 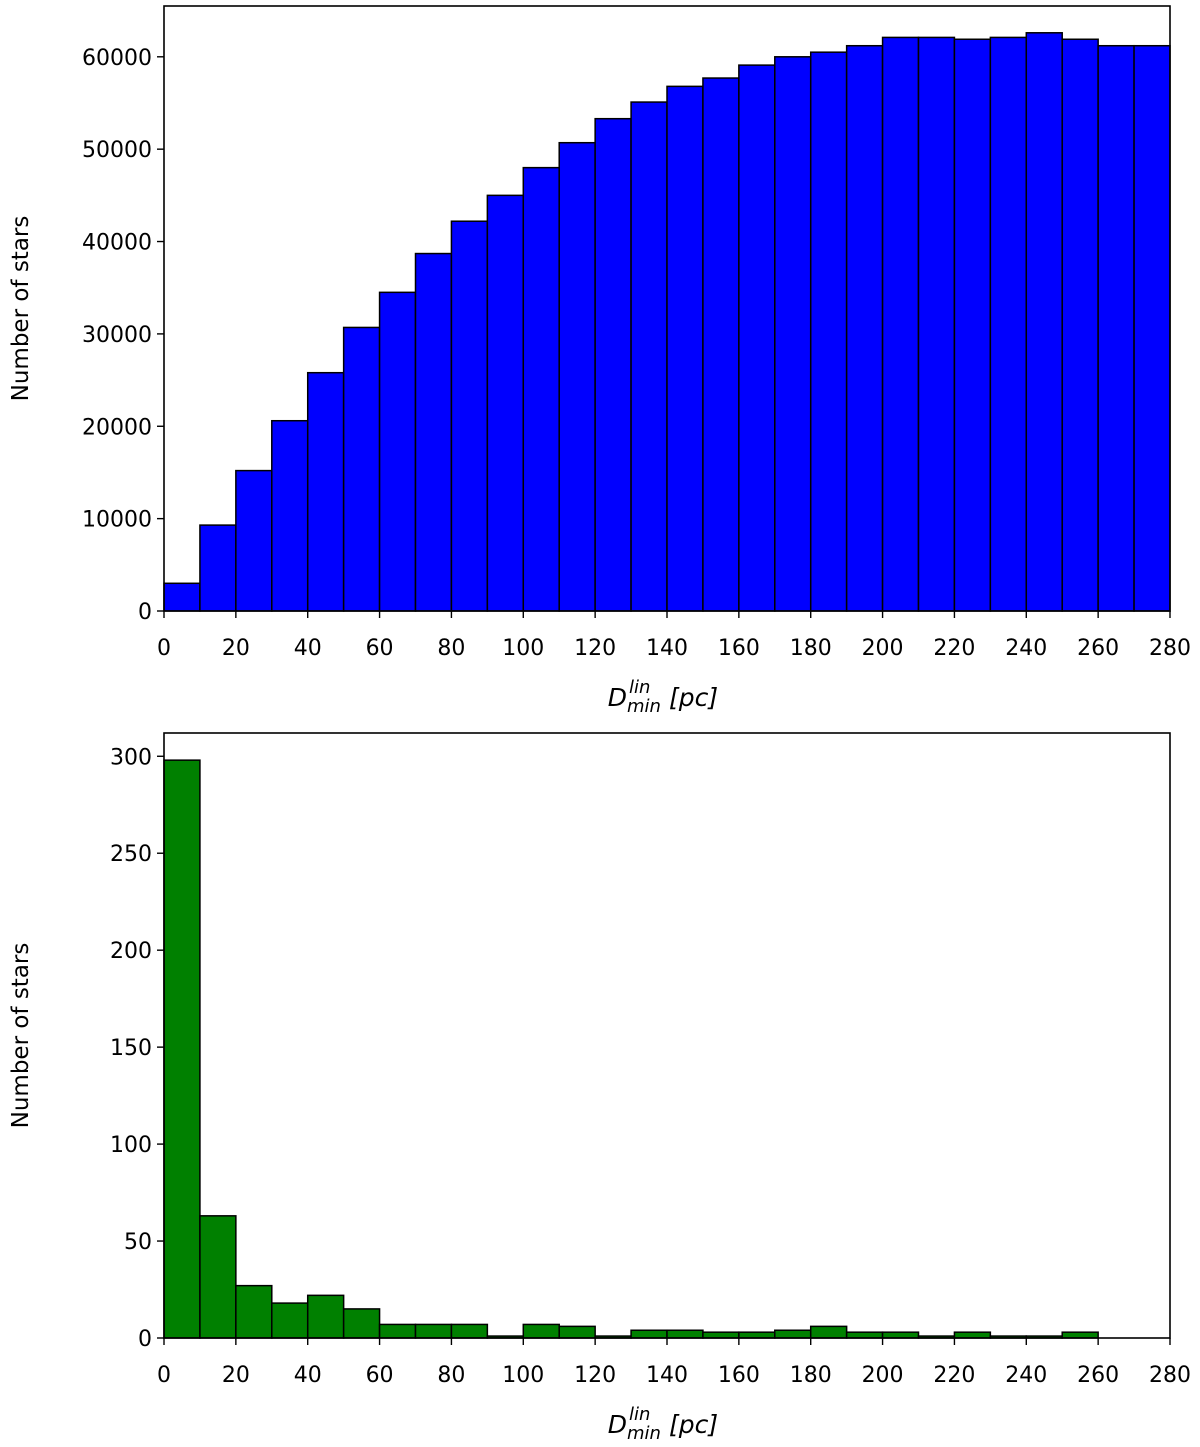 What do you see at coordinates (693, 697) in the screenshot?
I see `x-label-unit: [pc]` at bounding box center [693, 697].